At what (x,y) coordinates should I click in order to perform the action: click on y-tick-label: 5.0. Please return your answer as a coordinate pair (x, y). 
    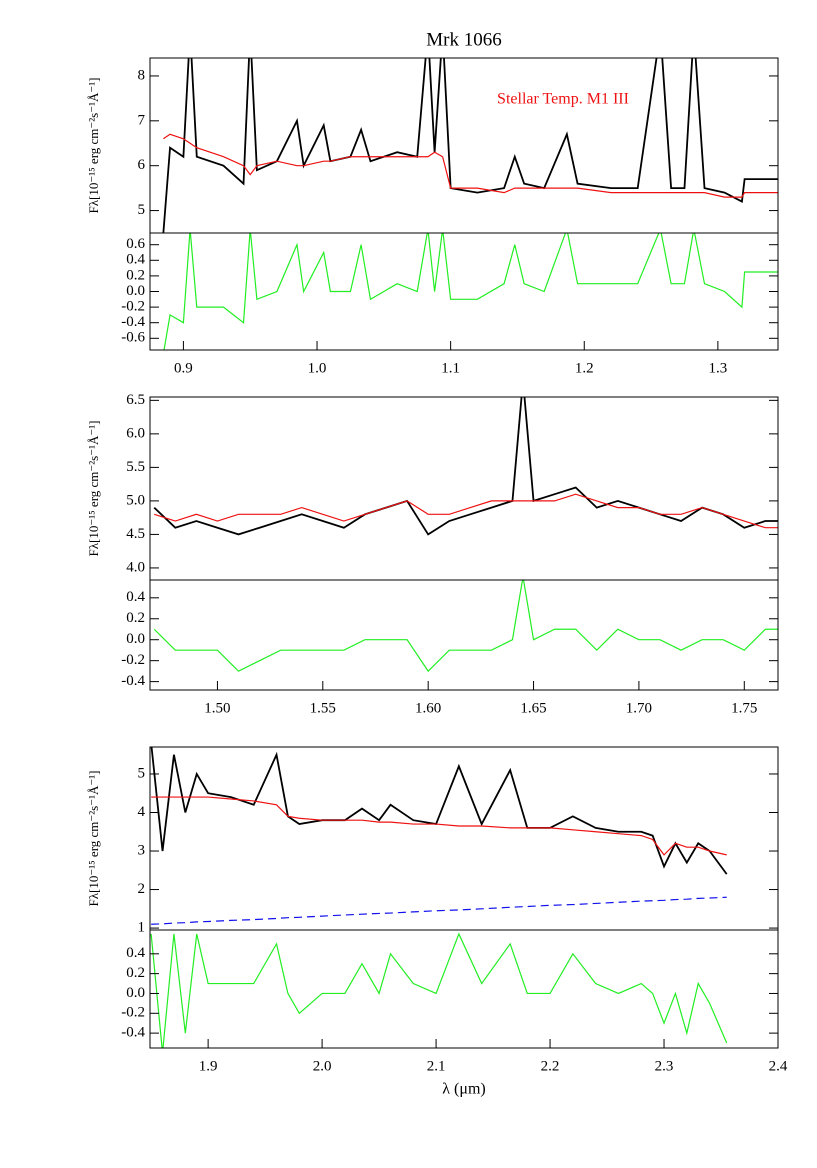
    Looking at the image, I should click on (135, 500).